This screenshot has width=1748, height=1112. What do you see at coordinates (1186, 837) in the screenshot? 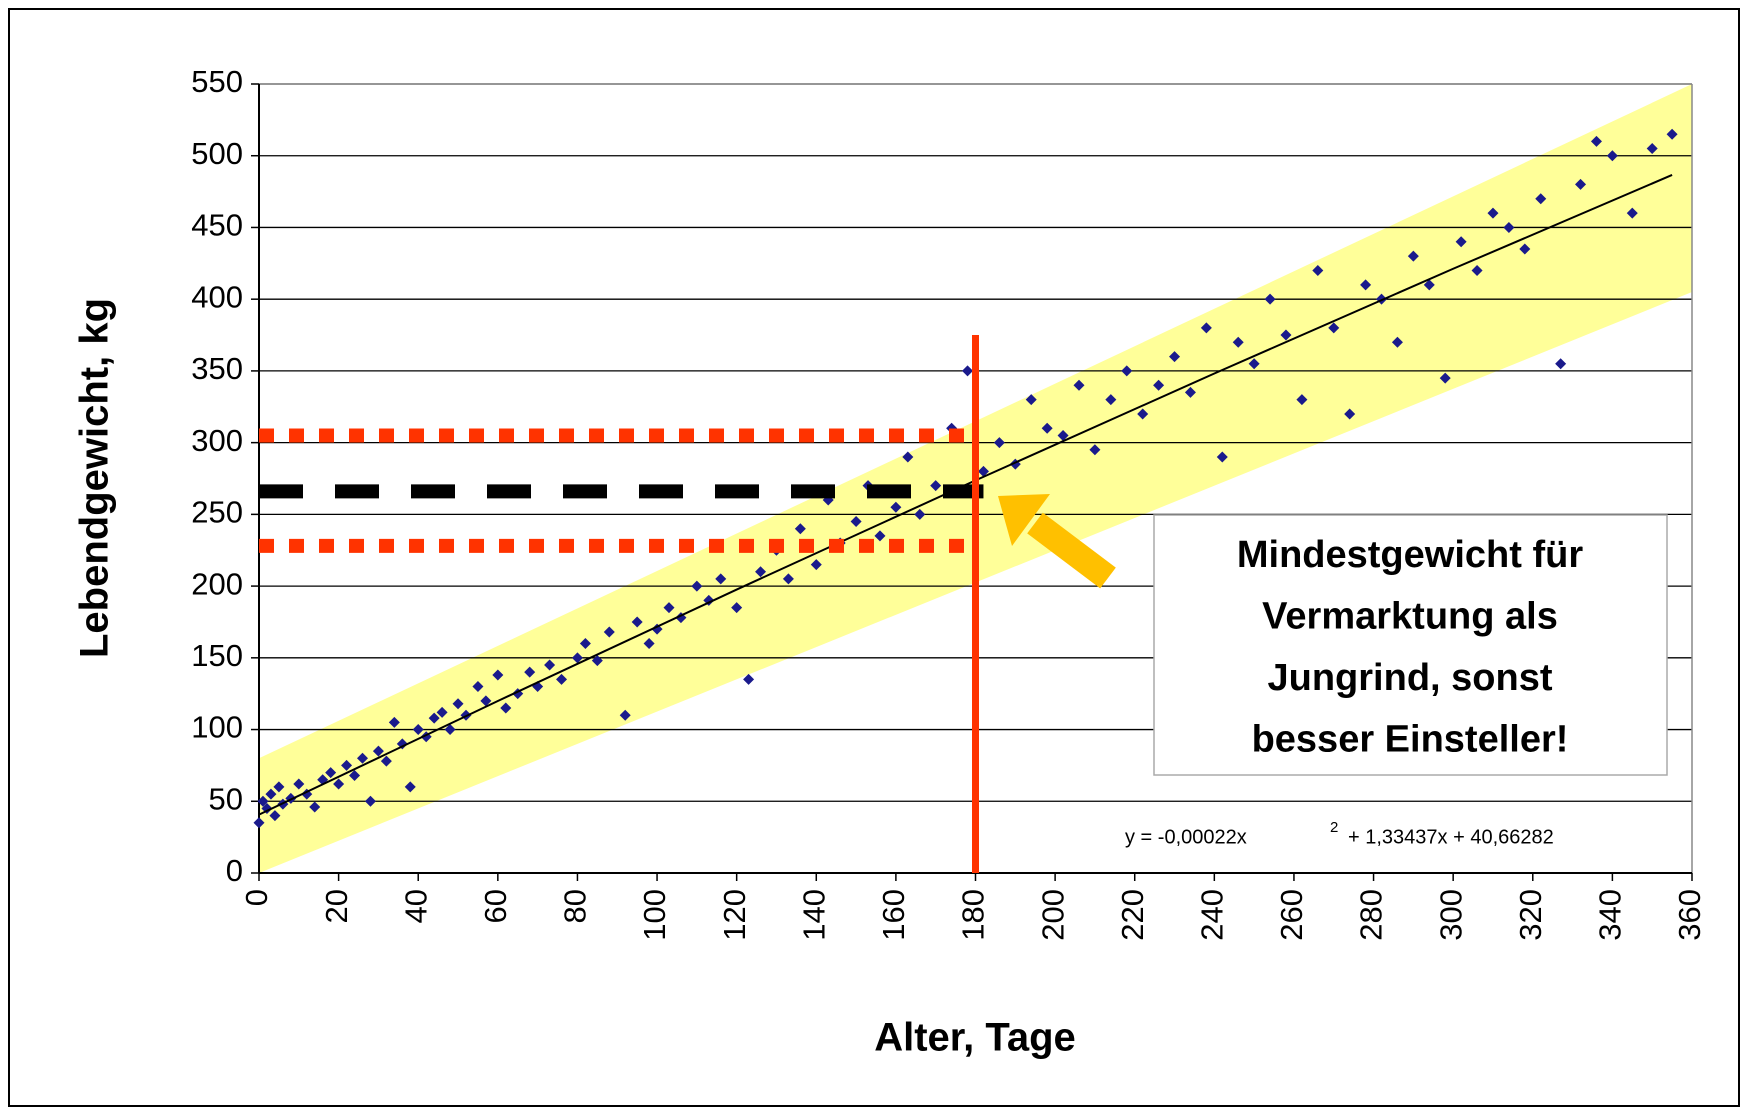
I see `equation: y = -0,00022x` at bounding box center [1186, 837].